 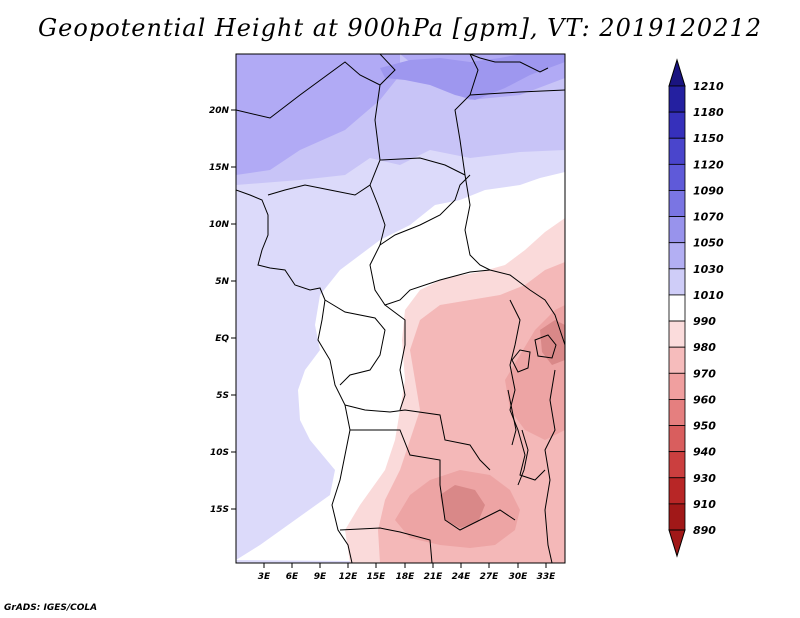 What do you see at coordinates (222, 310) in the screenshot?
I see `lat-axis: 20N 15N 10N 5N EQ 5S 10S 15S` at bounding box center [222, 310].